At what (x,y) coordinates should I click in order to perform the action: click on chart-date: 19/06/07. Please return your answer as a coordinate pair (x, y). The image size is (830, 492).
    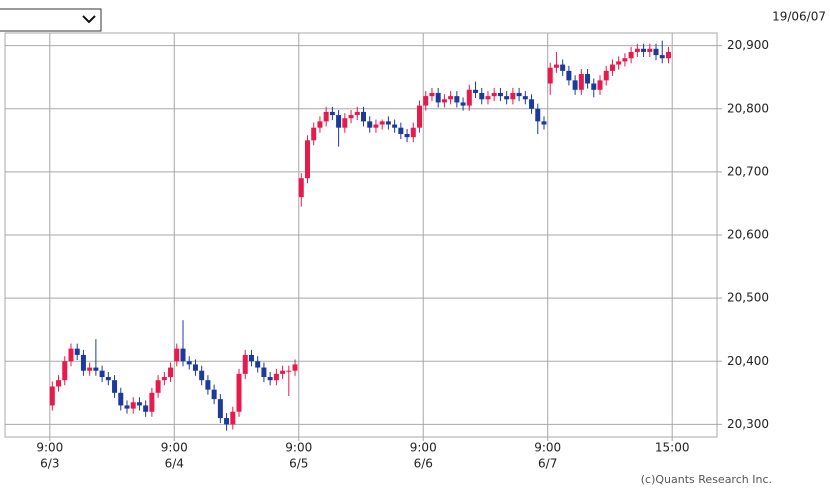
    Looking at the image, I should click on (799, 17).